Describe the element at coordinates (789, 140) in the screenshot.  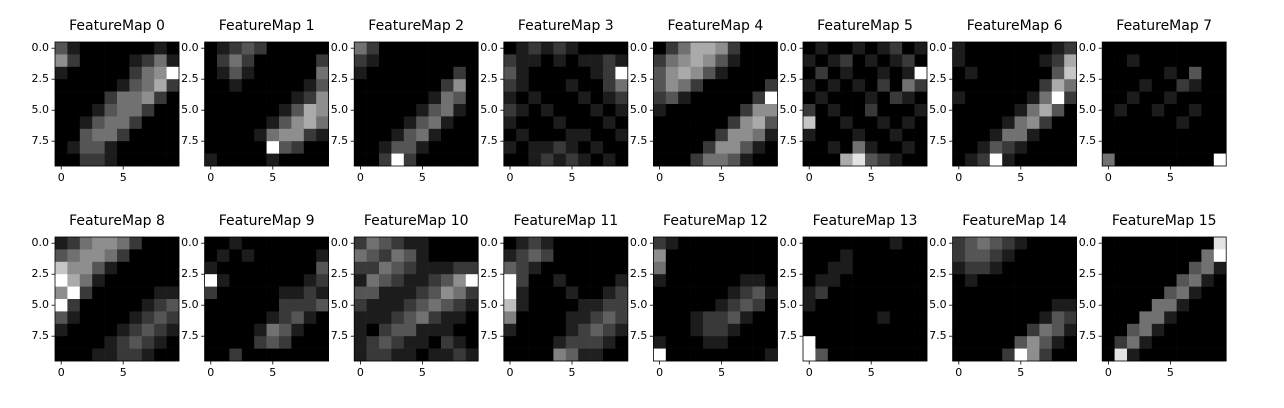
I see `y-tick-label: 7.5` at that location.